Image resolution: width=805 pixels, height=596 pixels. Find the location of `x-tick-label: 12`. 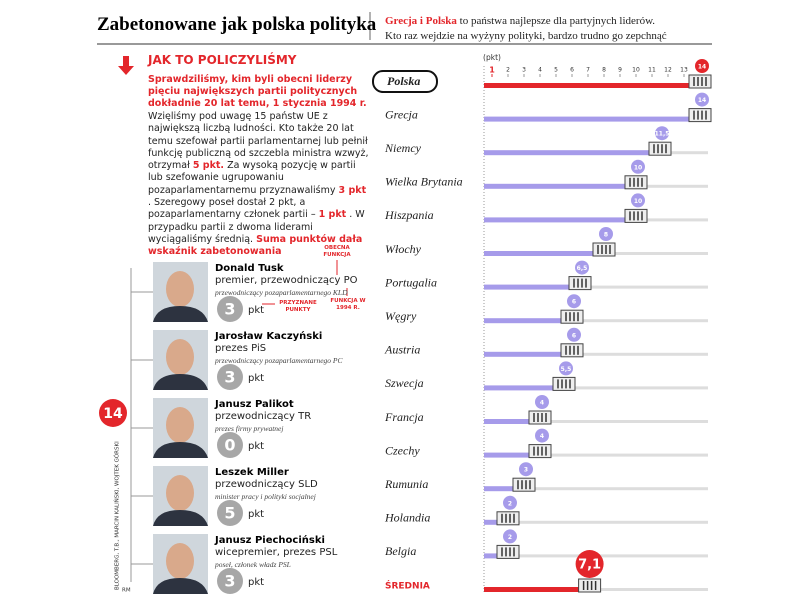

x-tick-label: 12 is located at coordinates (668, 70).